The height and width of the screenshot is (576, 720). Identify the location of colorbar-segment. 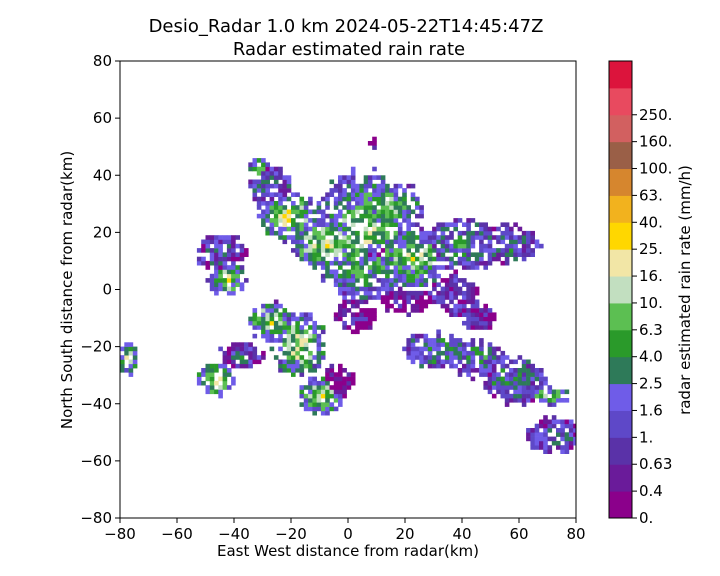
(620, 450).